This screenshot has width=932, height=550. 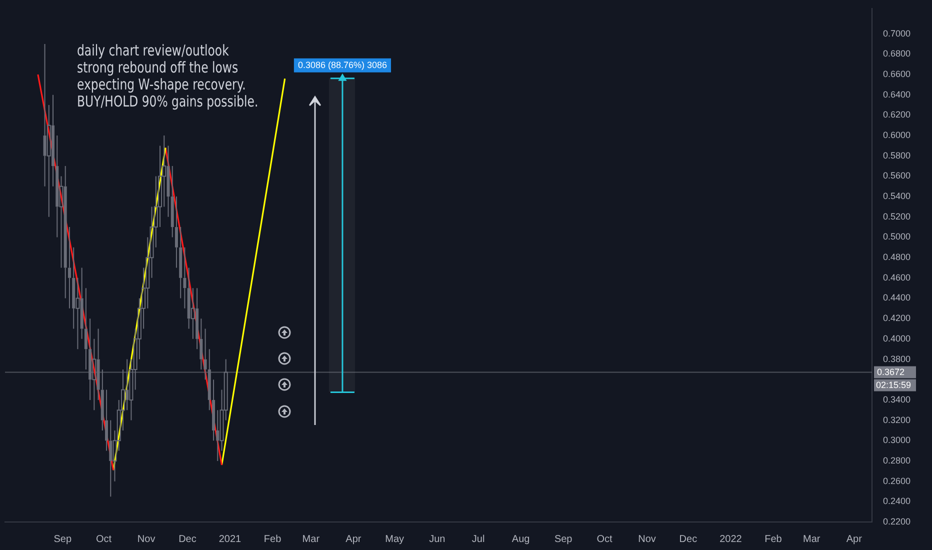 What do you see at coordinates (897, 175) in the screenshot?
I see `y-tick-label: 0.5600` at bounding box center [897, 175].